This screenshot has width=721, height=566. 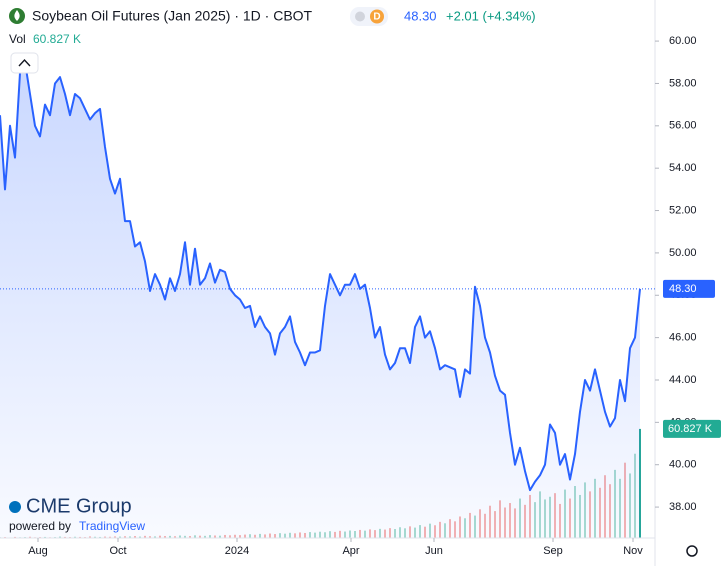 What do you see at coordinates (112, 526) in the screenshot?
I see `tradingview: TradingView` at bounding box center [112, 526].